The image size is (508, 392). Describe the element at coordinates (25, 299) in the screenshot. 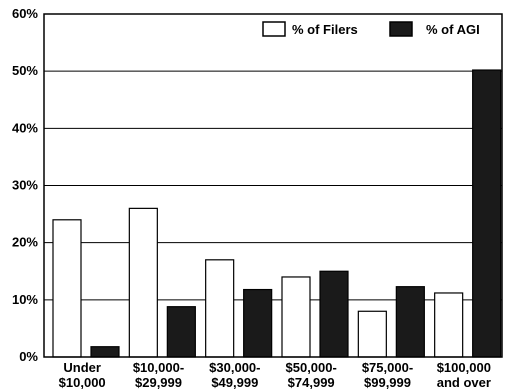

I see `y-tick-label: 10%` at that location.